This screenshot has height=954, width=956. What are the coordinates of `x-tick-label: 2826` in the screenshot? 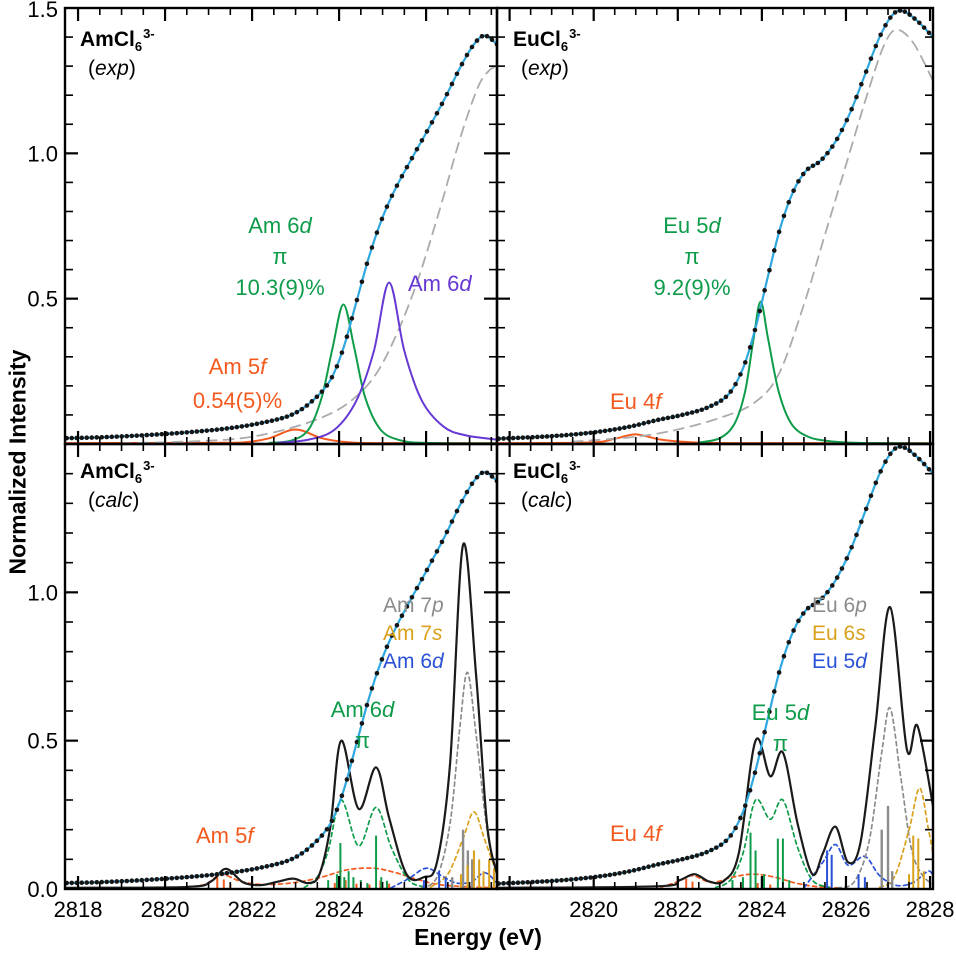 It's located at (426, 909).